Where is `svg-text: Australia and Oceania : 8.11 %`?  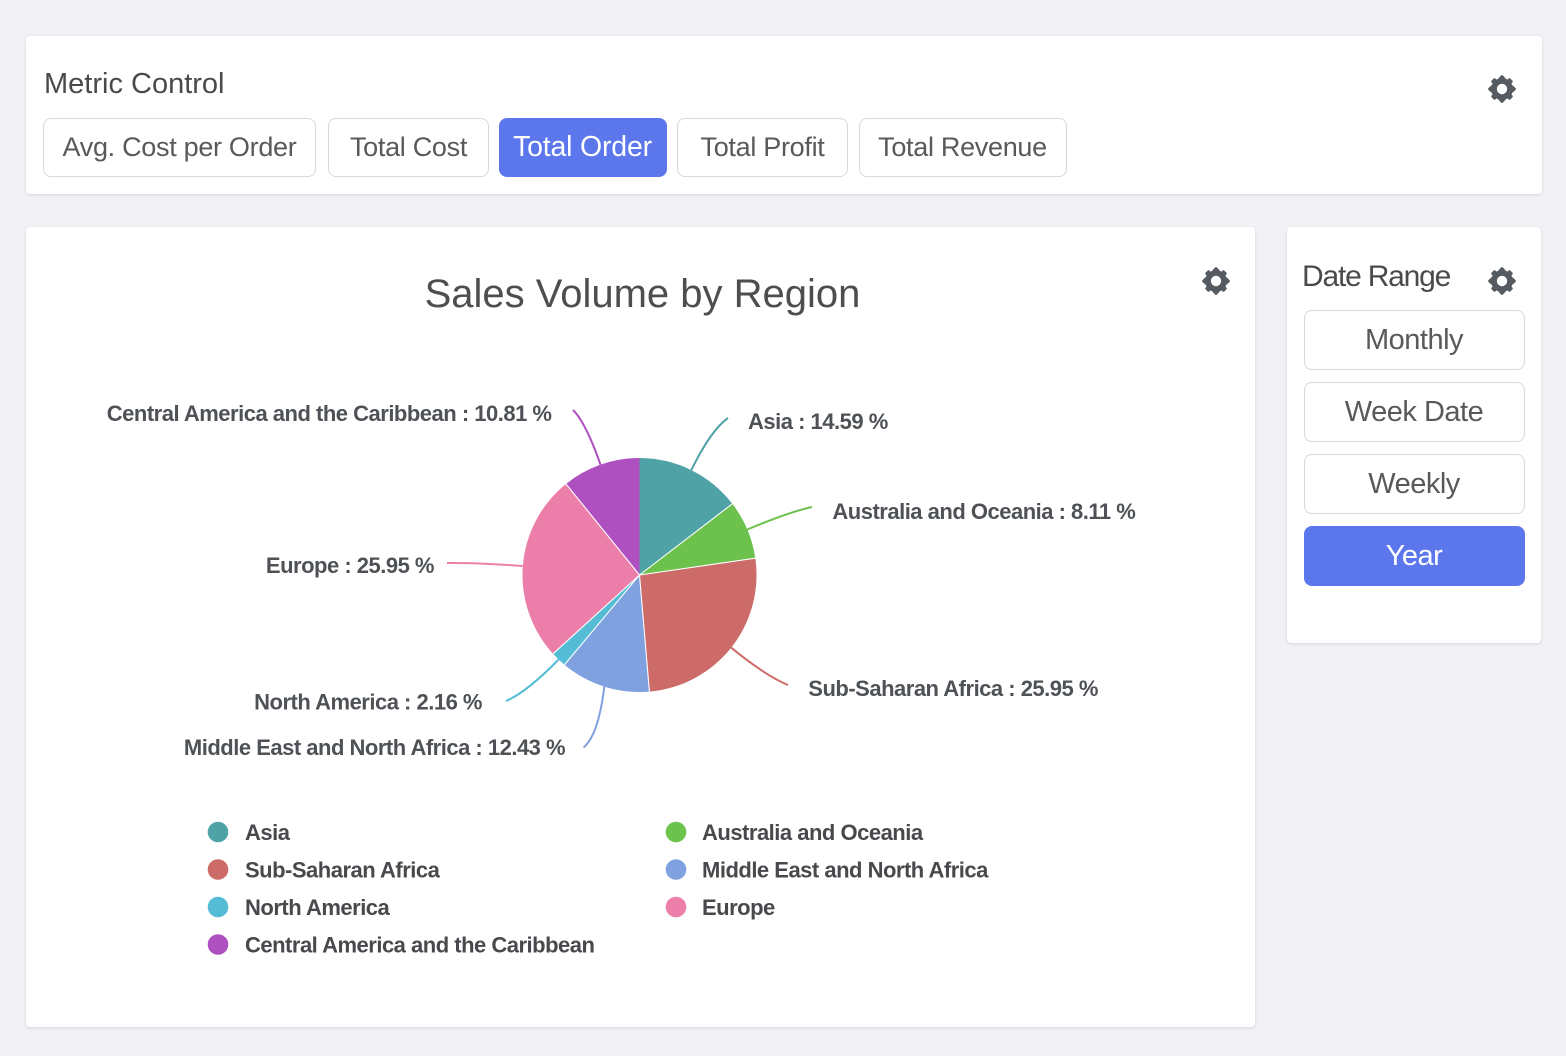
svg-text: Australia and Oceania : 8.11 % is located at coordinates (983, 511).